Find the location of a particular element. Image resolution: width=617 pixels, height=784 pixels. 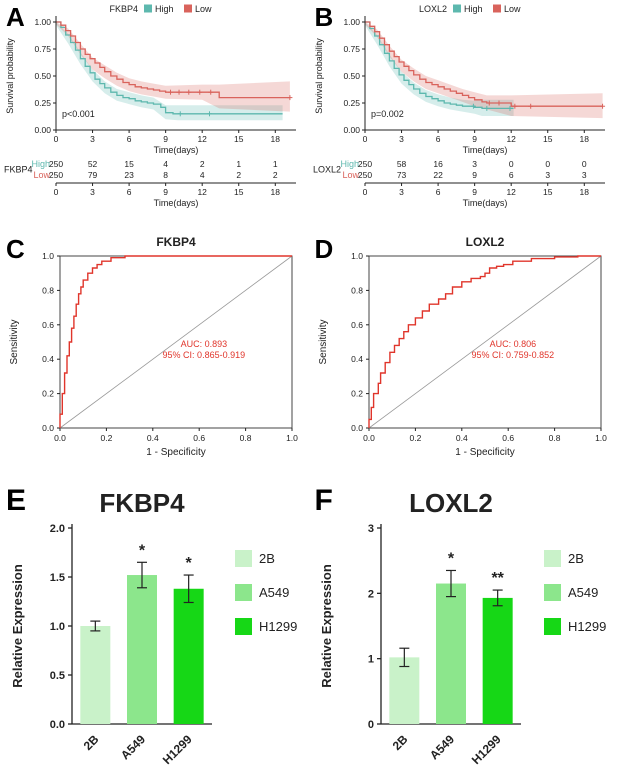

svg-text: 52 is located at coordinates (93, 164).